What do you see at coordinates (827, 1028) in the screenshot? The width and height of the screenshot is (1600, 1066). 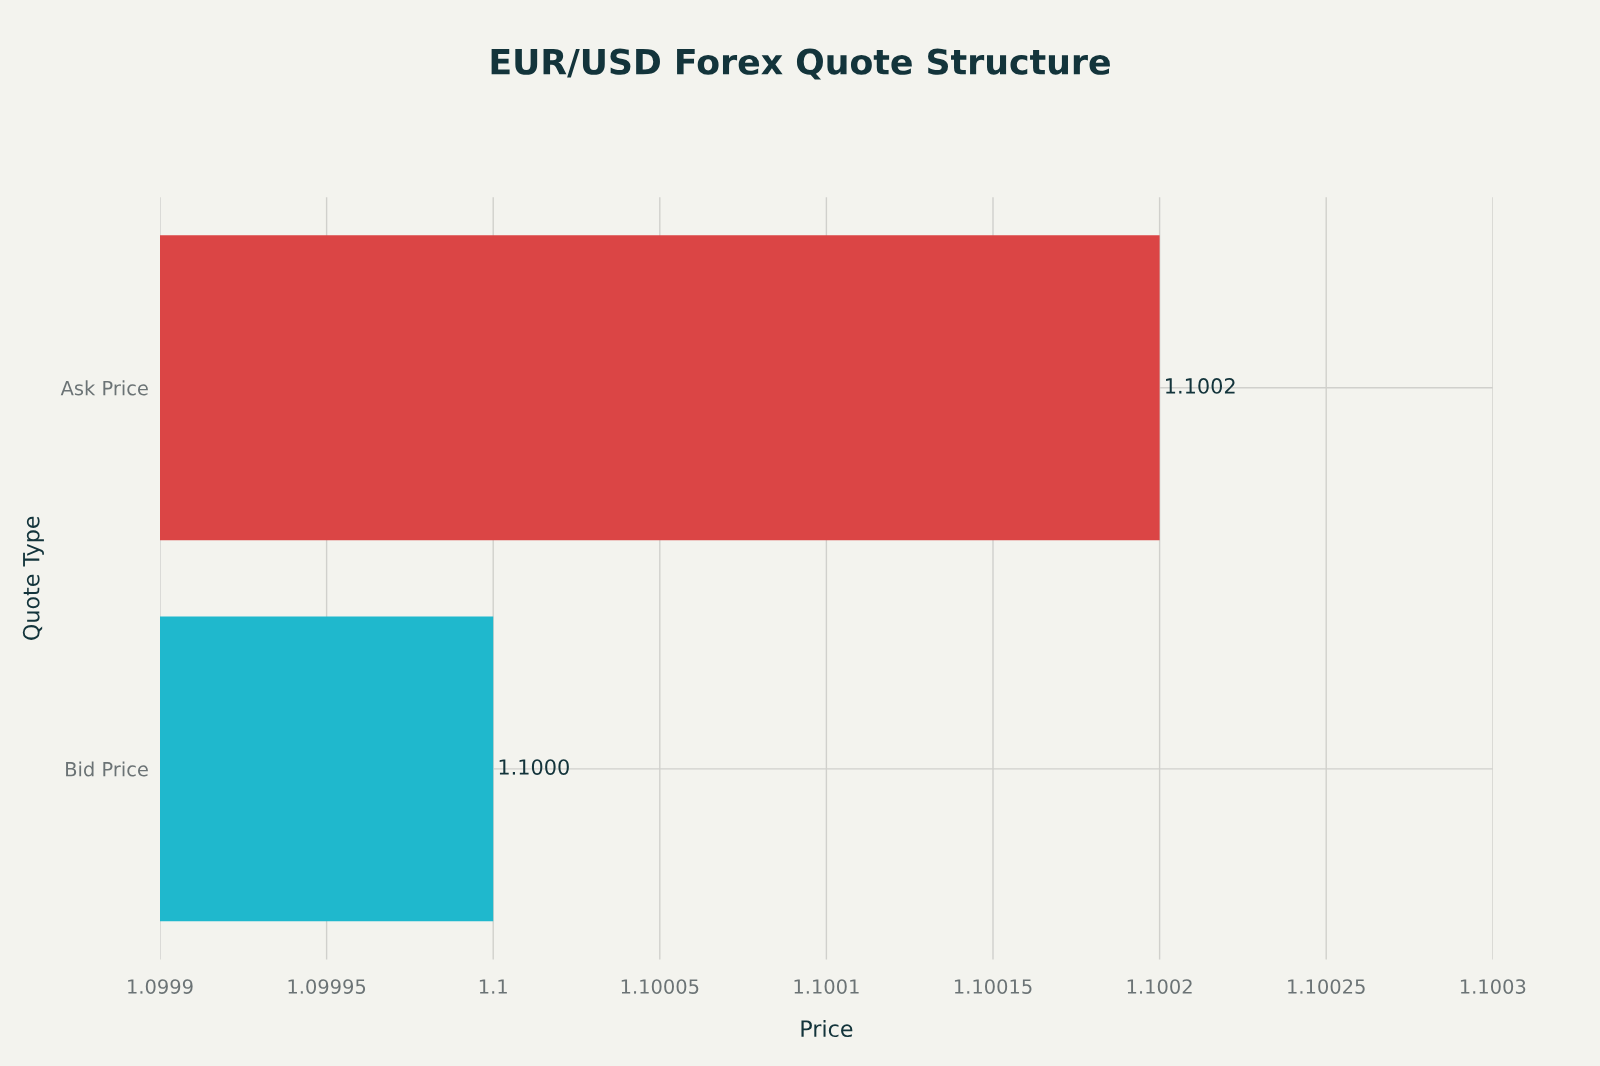 I see `x-axis-title: Price` at bounding box center [827, 1028].